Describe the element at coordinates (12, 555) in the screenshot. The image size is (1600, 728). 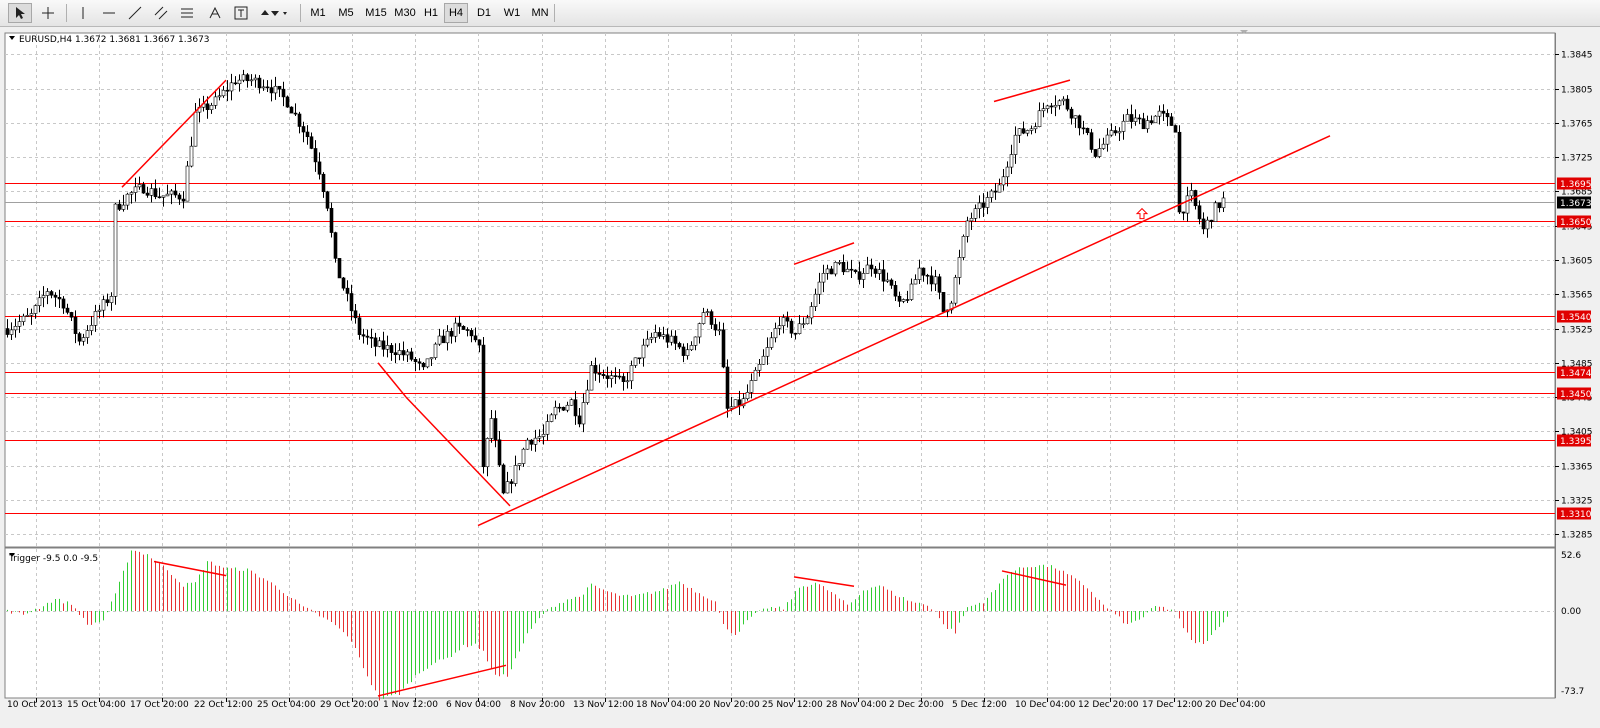
I see `indicator-menu-triangle-icon` at that location.